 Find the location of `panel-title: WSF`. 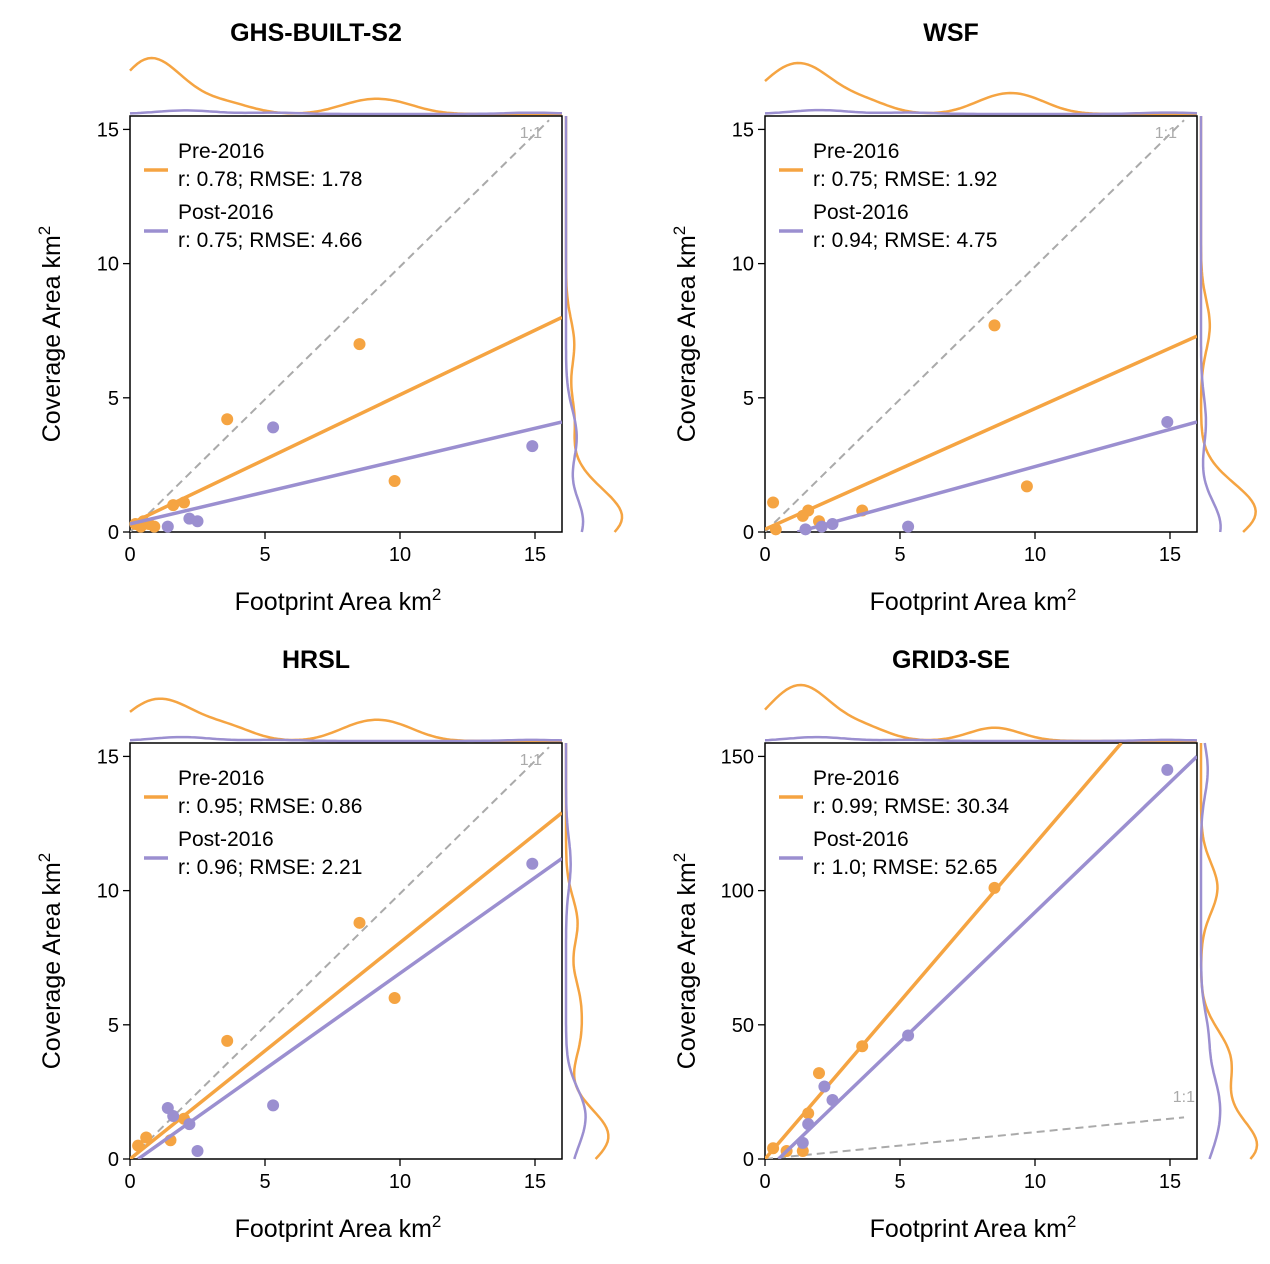

panel-title: WSF is located at coordinates (951, 33).